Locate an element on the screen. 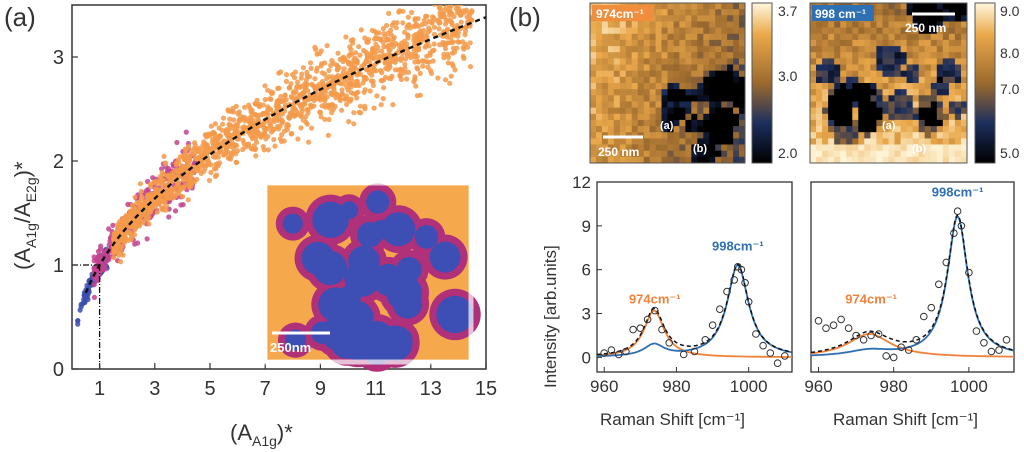  colorbar-998-tick-2: 7.0 is located at coordinates (1010, 89).